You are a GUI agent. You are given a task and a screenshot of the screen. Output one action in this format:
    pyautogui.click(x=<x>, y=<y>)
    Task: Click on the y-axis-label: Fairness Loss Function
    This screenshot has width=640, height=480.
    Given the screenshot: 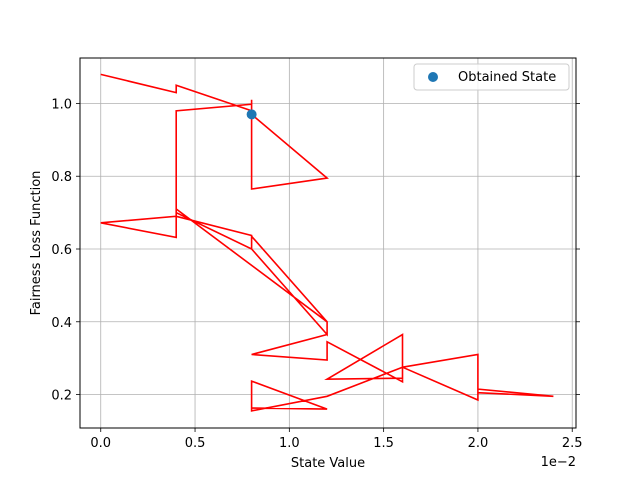 What is the action you would take?
    pyautogui.click(x=36, y=243)
    